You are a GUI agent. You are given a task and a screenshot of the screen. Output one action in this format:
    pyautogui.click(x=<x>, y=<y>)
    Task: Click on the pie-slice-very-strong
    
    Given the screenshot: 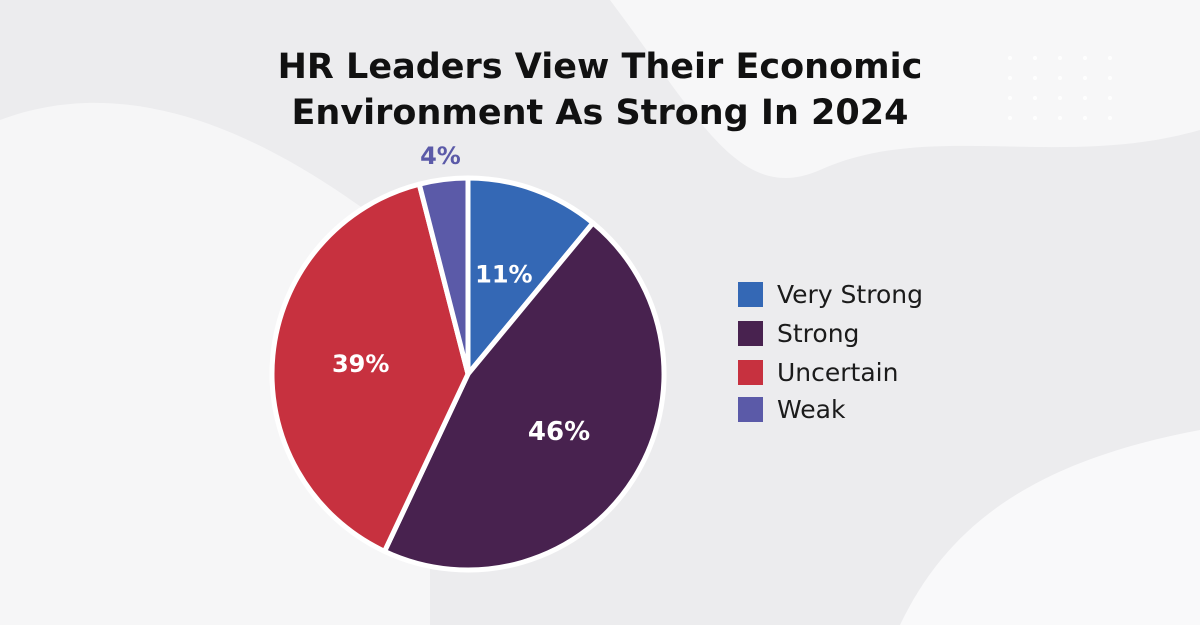 What is the action you would take?
    pyautogui.click(x=530, y=276)
    